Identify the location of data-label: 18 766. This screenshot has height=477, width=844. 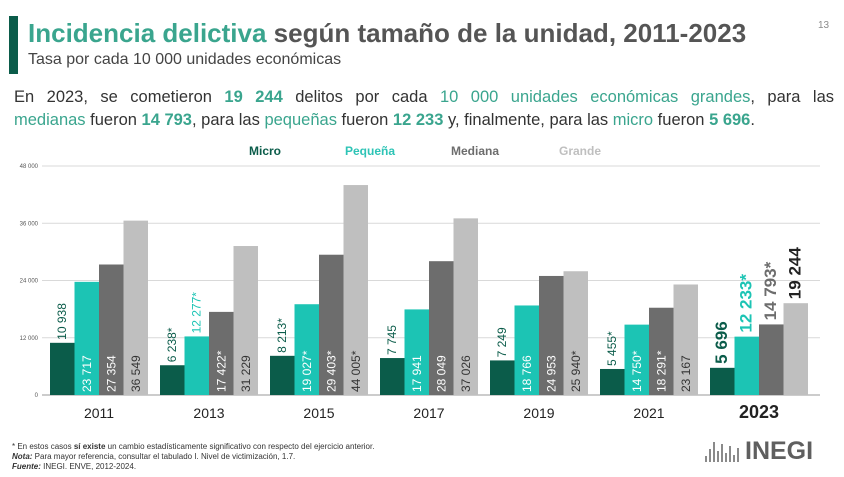
(527, 373).